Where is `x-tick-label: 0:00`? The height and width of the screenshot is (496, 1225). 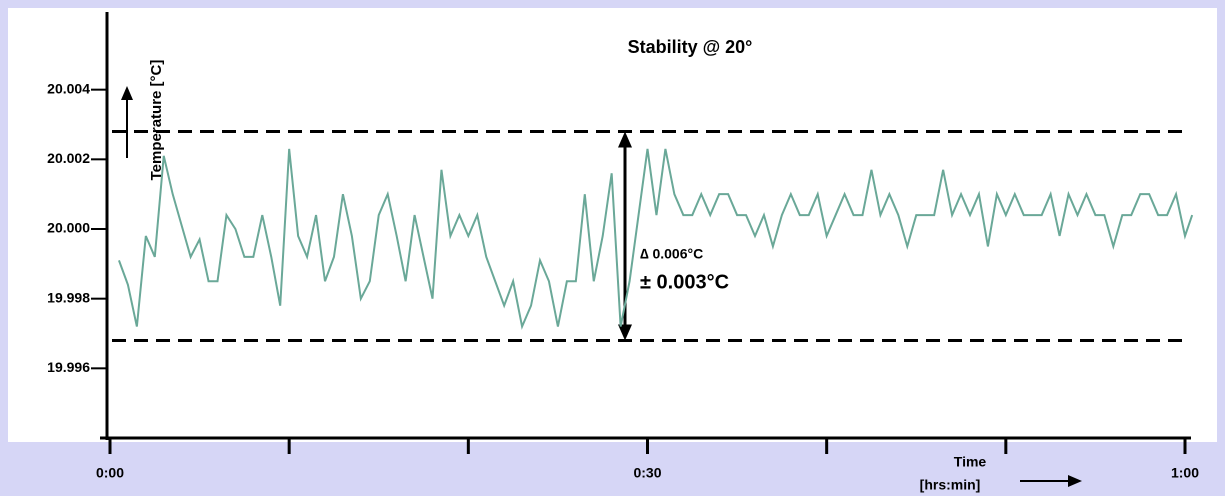 x-tick-label: 0:00 is located at coordinates (110, 473).